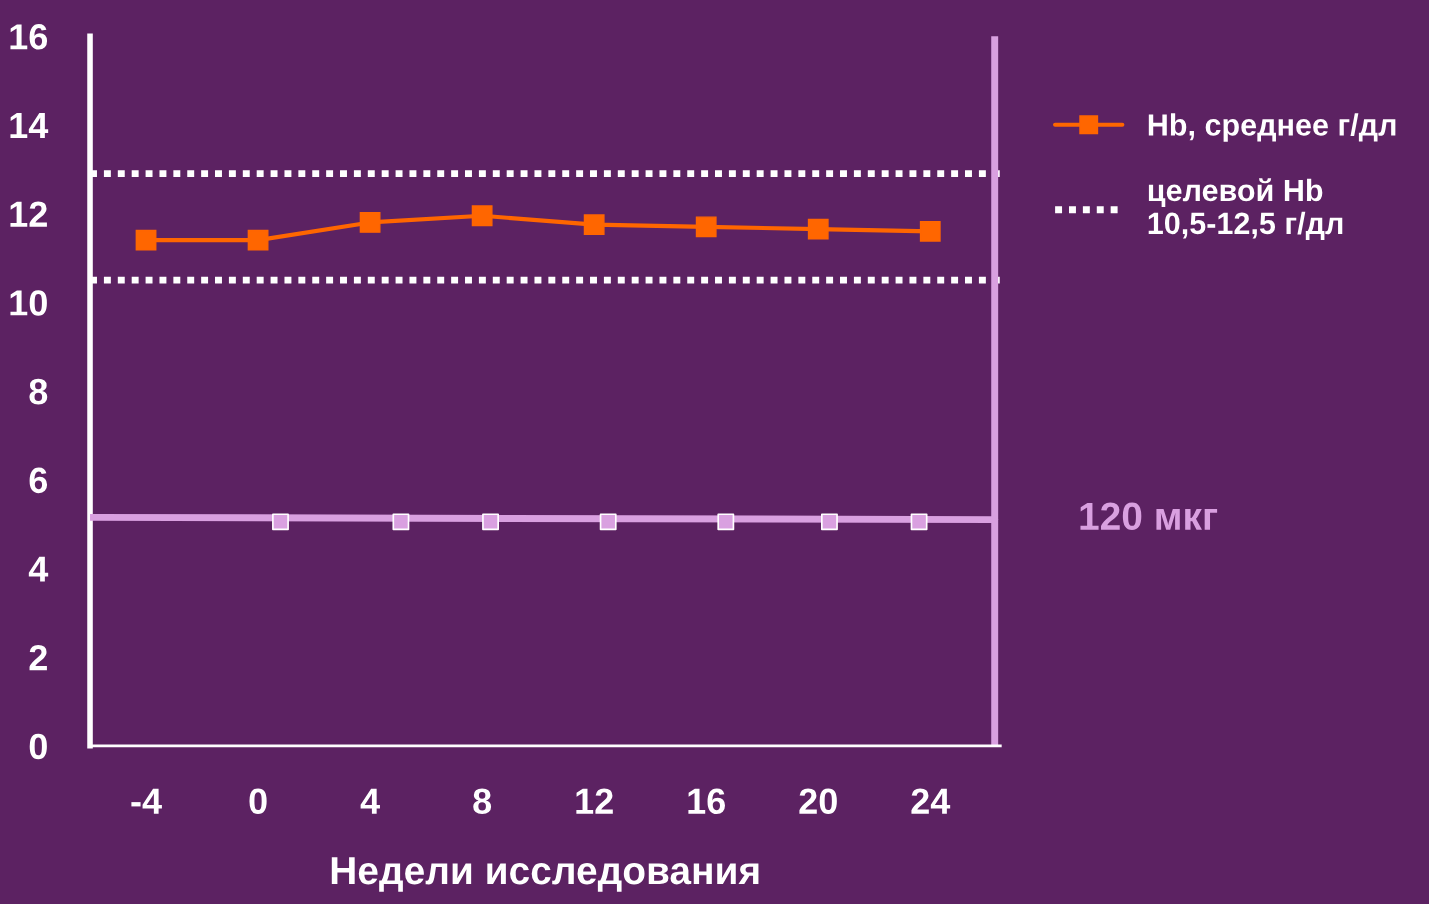 The width and height of the screenshot is (1429, 904). I want to click on x-tick-label: 16, so click(706, 801).